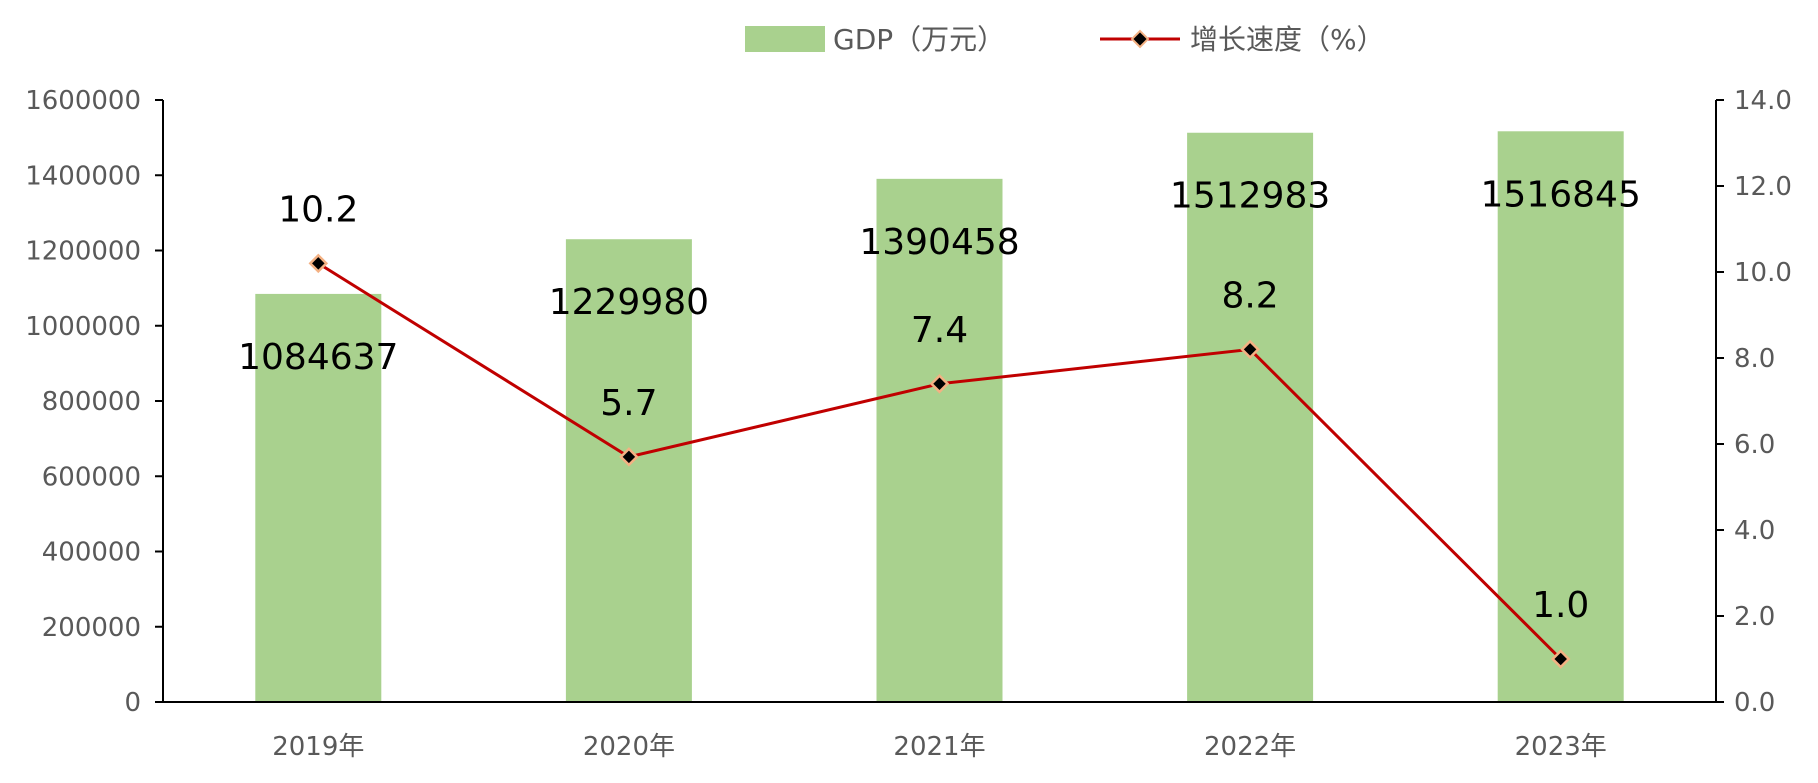  Describe the element at coordinates (939, 242) in the screenshot. I see `bar-value-label: 1390458` at that location.